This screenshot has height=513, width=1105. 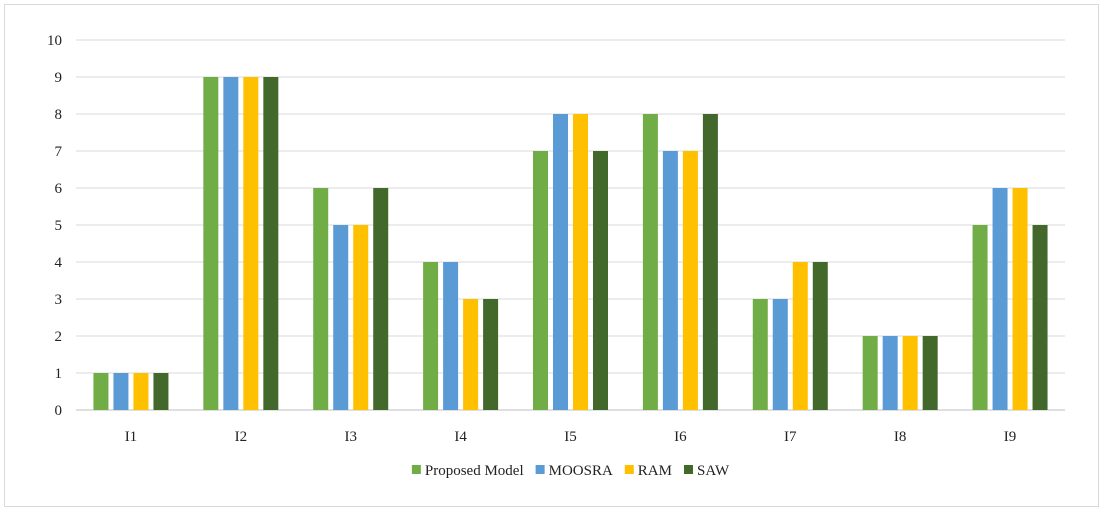 What do you see at coordinates (910, 373) in the screenshot?
I see `bar-i8-ram` at bounding box center [910, 373].